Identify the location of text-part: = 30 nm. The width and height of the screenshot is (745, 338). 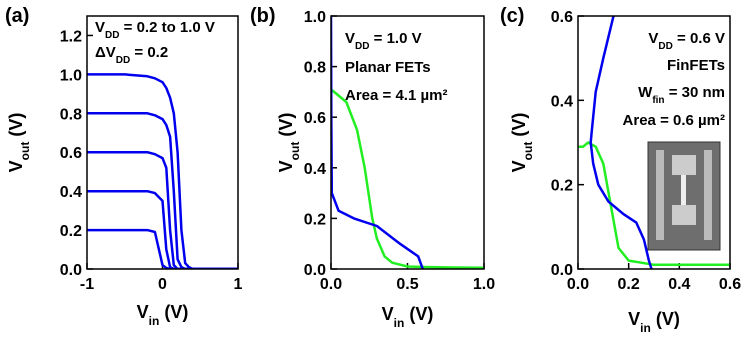
(695, 92).